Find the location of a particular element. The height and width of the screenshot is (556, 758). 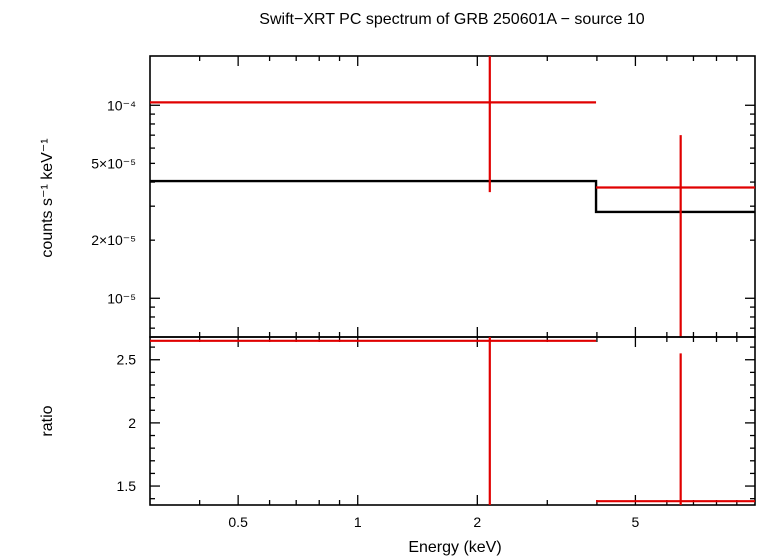

ratio-y-axis-label: ratio is located at coordinates (47, 420).